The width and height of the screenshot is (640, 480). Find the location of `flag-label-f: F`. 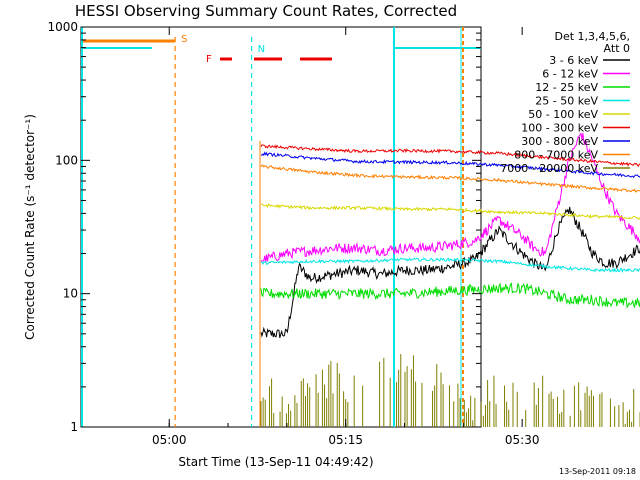

flag-label-f: F is located at coordinates (209, 59).